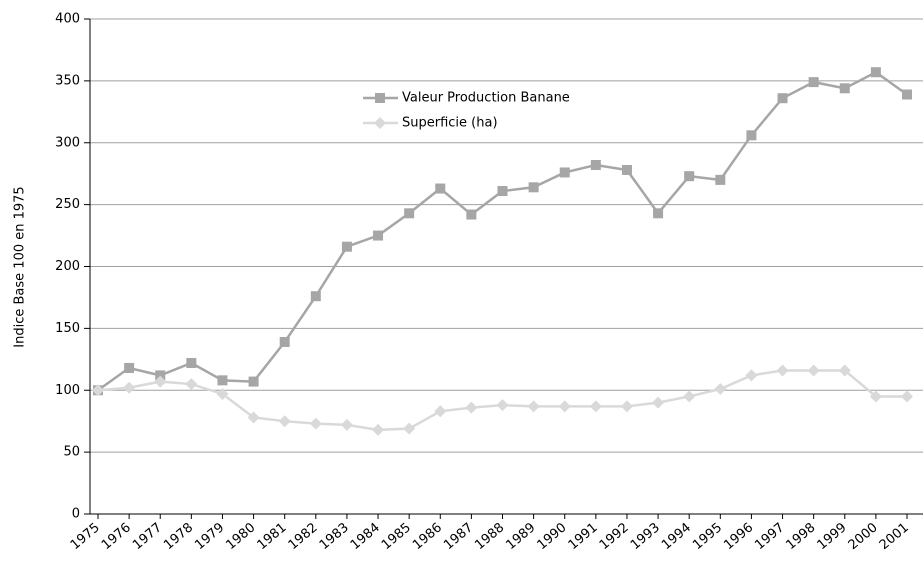 This screenshot has height=563, width=923. I want to click on x-tick-label: 1994, so click(676, 536).